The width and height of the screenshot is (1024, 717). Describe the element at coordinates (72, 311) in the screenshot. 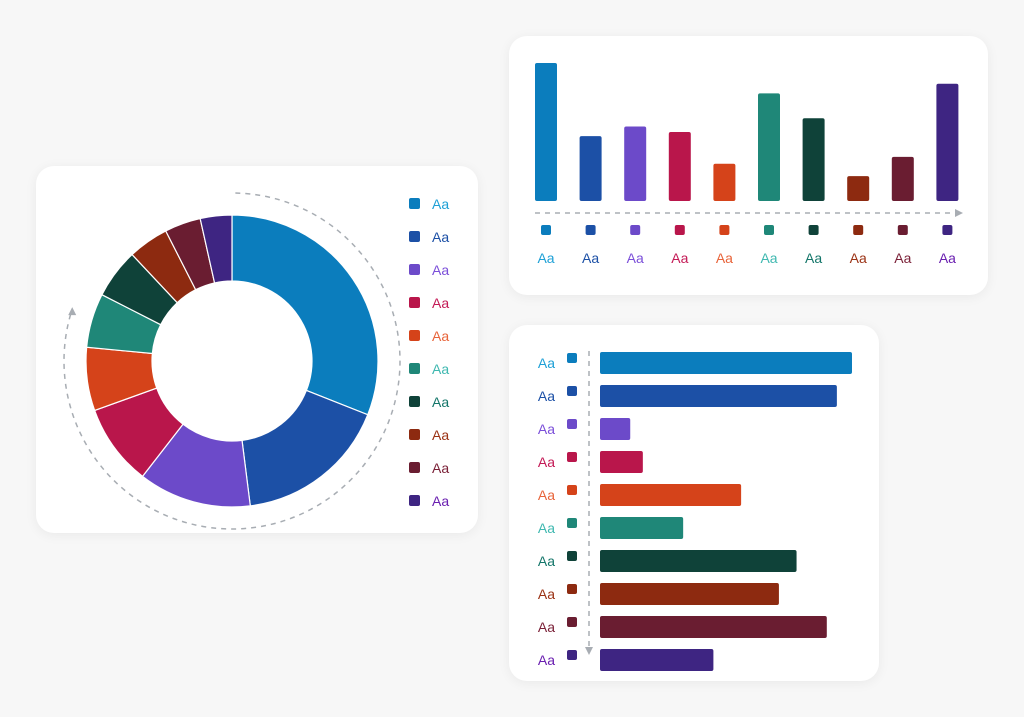

I see `donut-guide-arrow-icon` at that location.